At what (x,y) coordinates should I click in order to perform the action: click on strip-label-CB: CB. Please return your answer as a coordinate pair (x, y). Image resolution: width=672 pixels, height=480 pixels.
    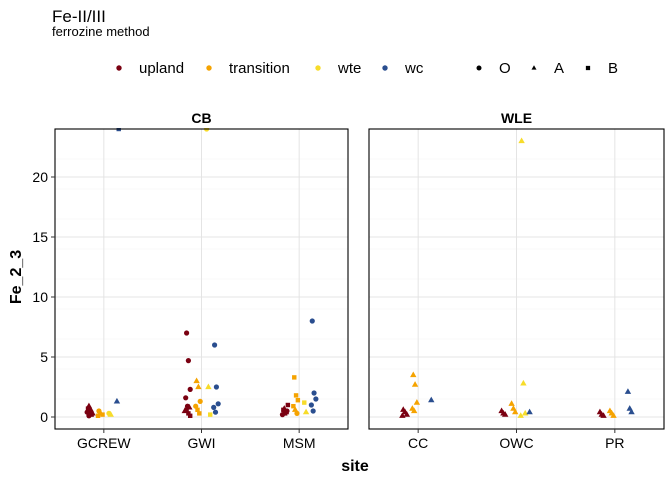
    Looking at the image, I should click on (201, 118).